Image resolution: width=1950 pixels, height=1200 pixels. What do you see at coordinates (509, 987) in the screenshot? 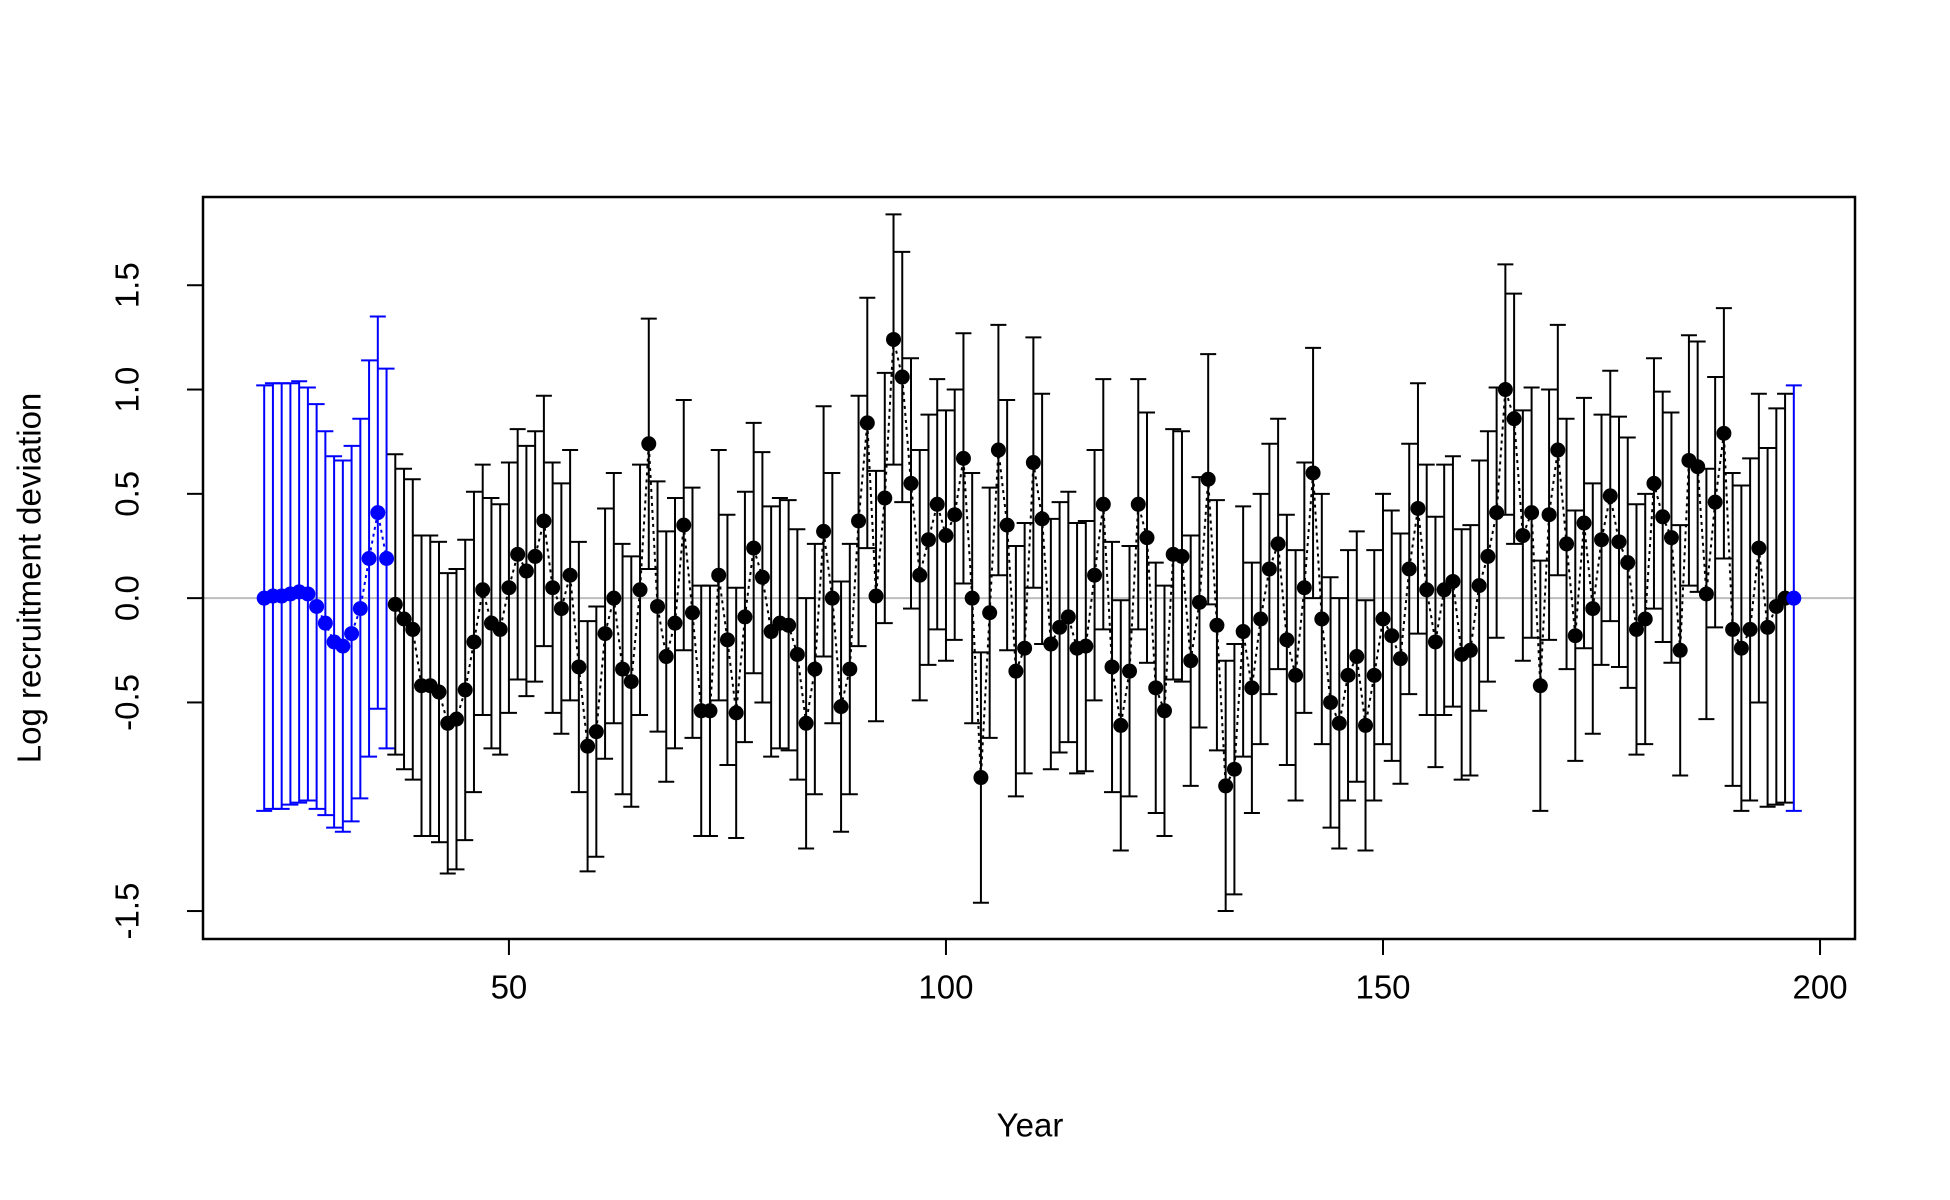
I see `x-tick-label: 50` at bounding box center [509, 987].